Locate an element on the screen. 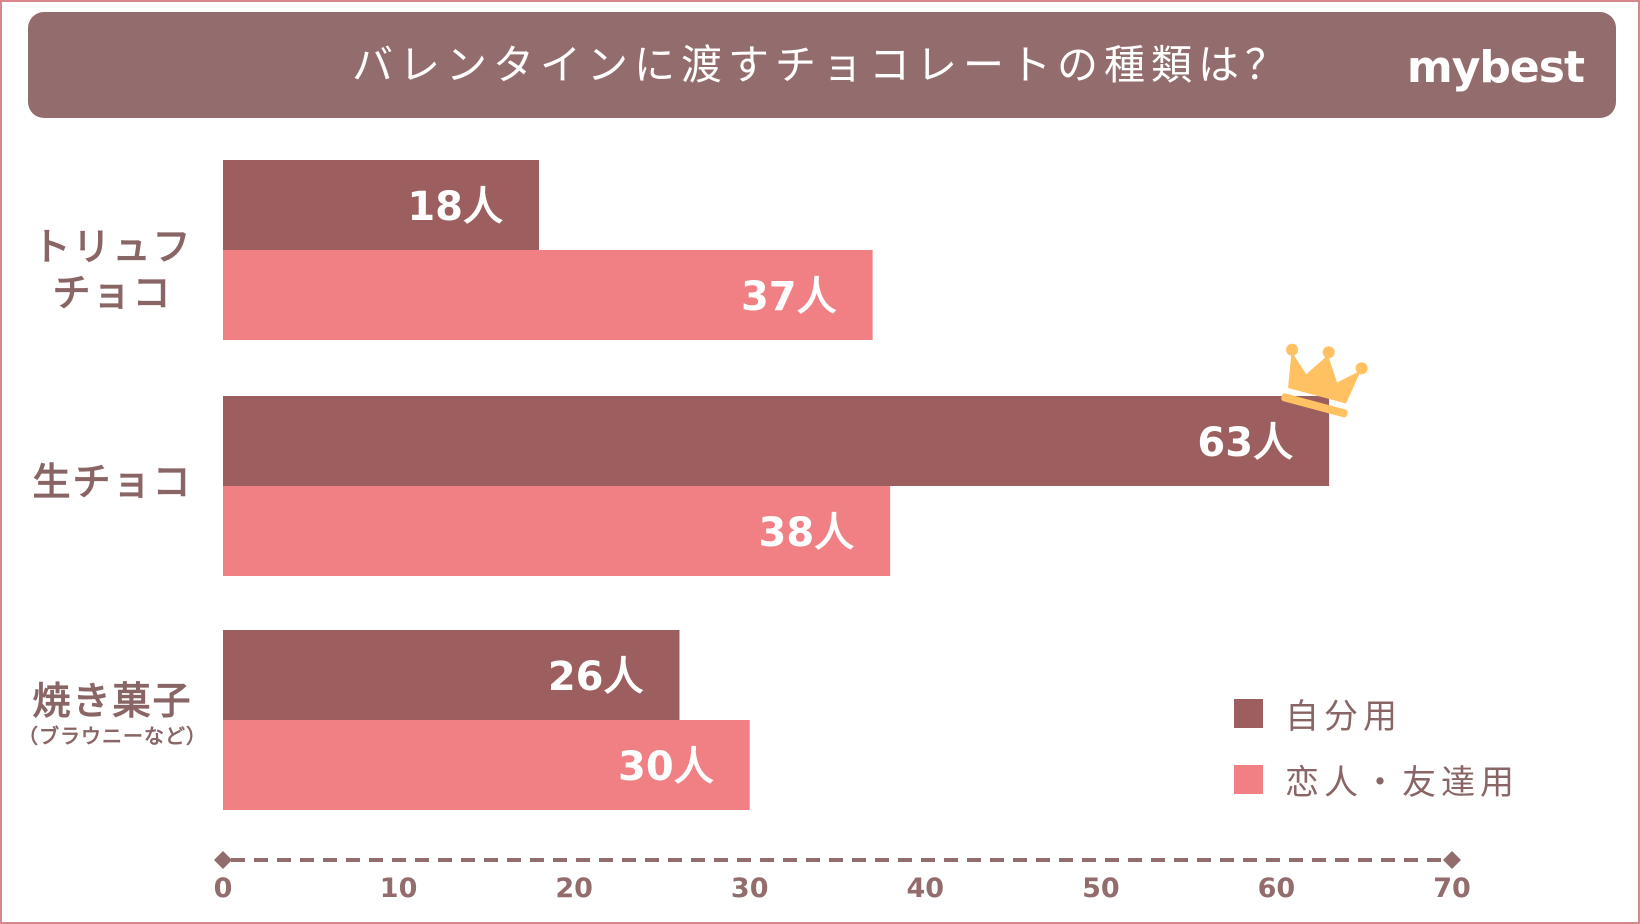 This screenshot has width=1640, height=924. bar-value-label: 30人 is located at coordinates (666, 767).